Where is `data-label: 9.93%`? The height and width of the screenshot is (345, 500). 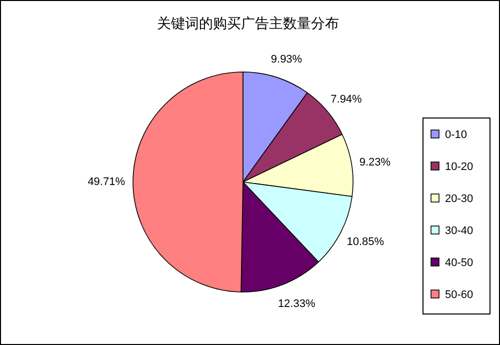 data-label: 9.93% is located at coordinates (286, 59).